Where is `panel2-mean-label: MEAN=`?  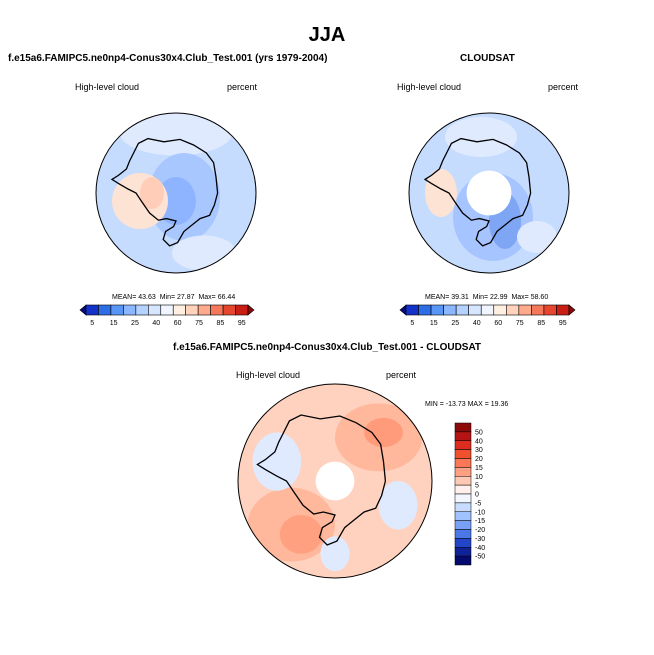
panel2-mean-label: MEAN= is located at coordinates (437, 297).